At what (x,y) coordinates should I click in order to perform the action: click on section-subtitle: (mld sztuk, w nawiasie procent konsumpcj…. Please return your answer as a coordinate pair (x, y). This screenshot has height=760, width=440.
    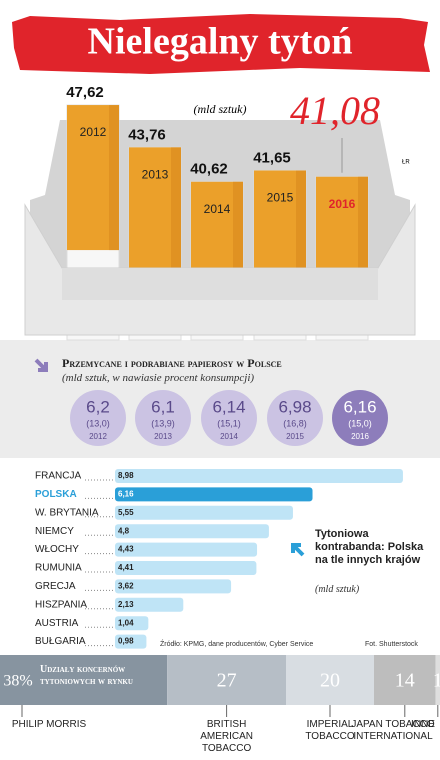
    Looking at the image, I should click on (158, 378).